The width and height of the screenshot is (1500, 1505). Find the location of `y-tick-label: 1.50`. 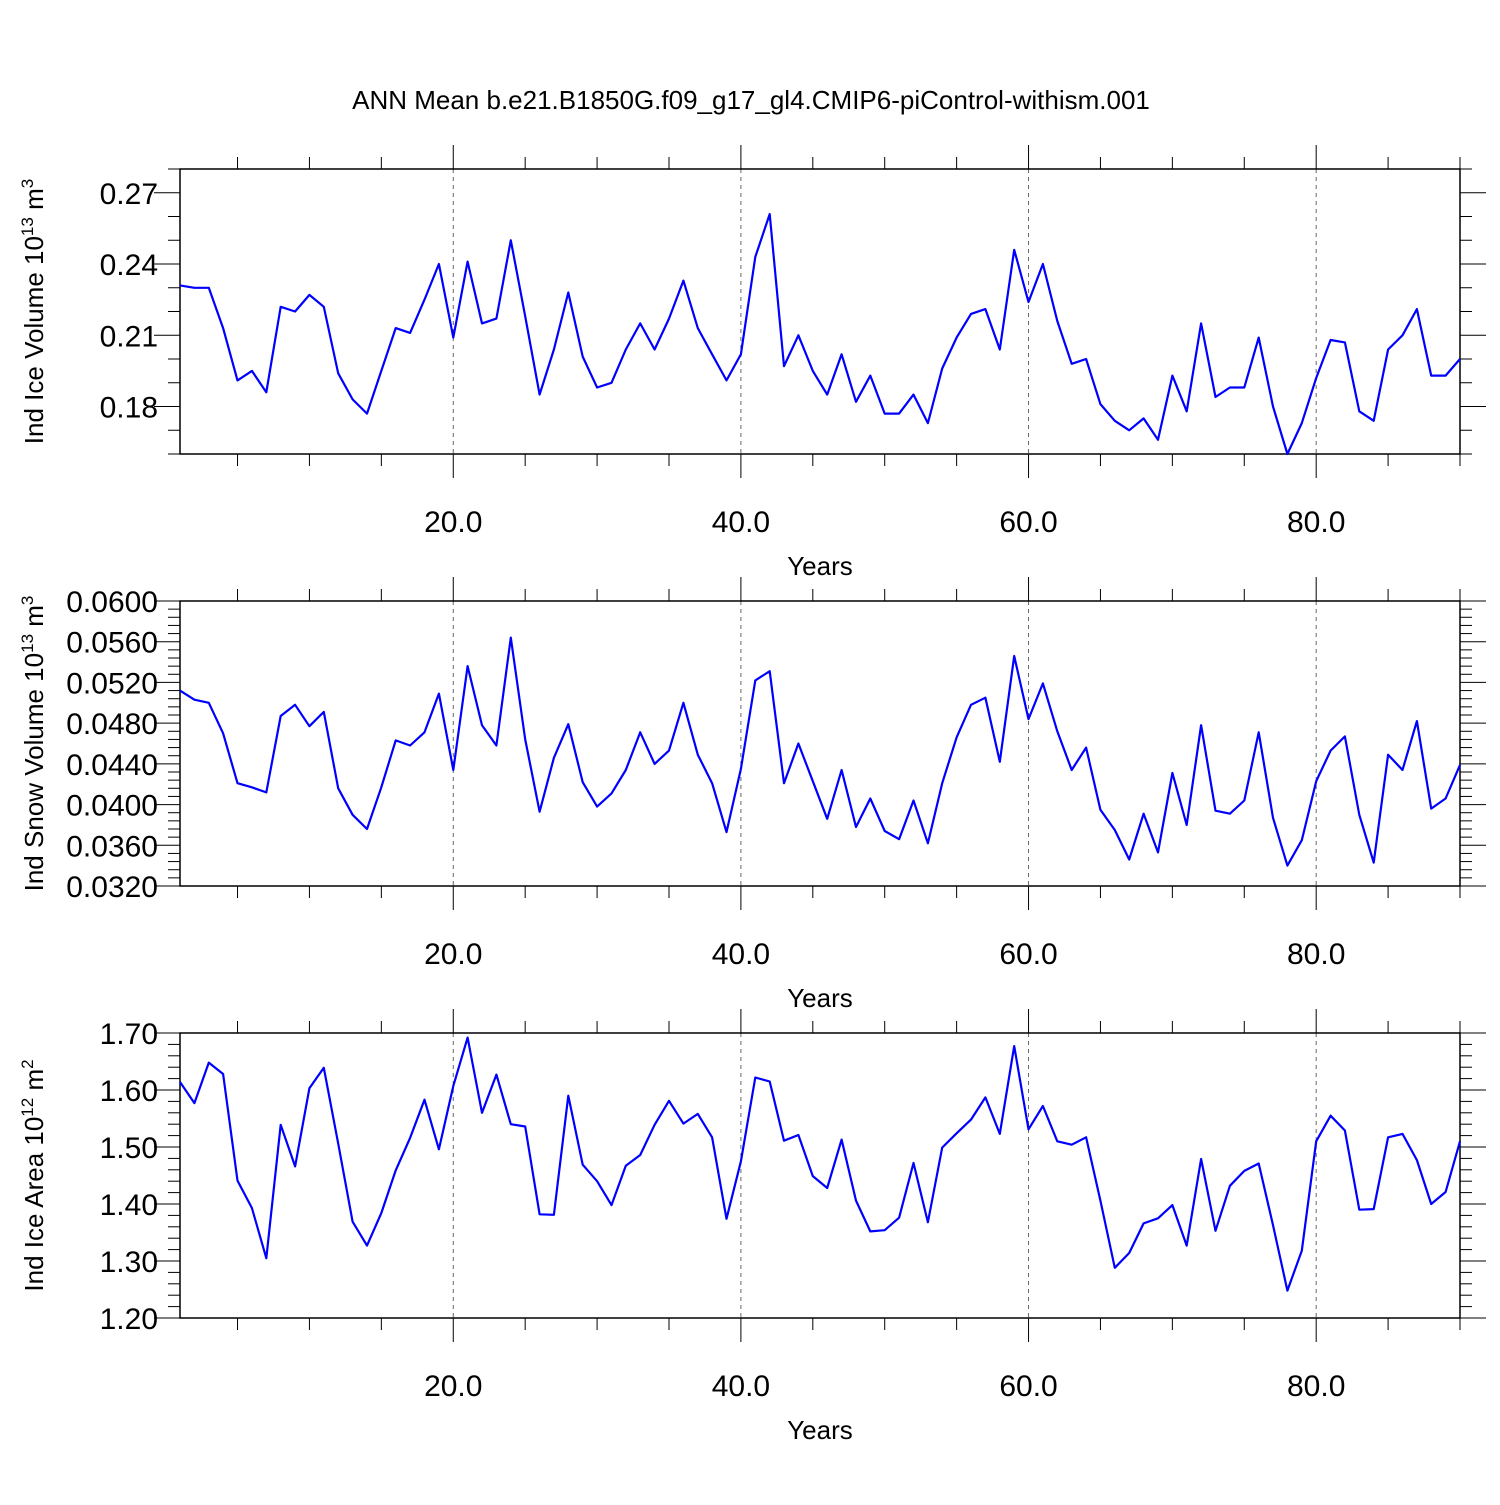

y-tick-label: 1.50 is located at coordinates (129, 1148).